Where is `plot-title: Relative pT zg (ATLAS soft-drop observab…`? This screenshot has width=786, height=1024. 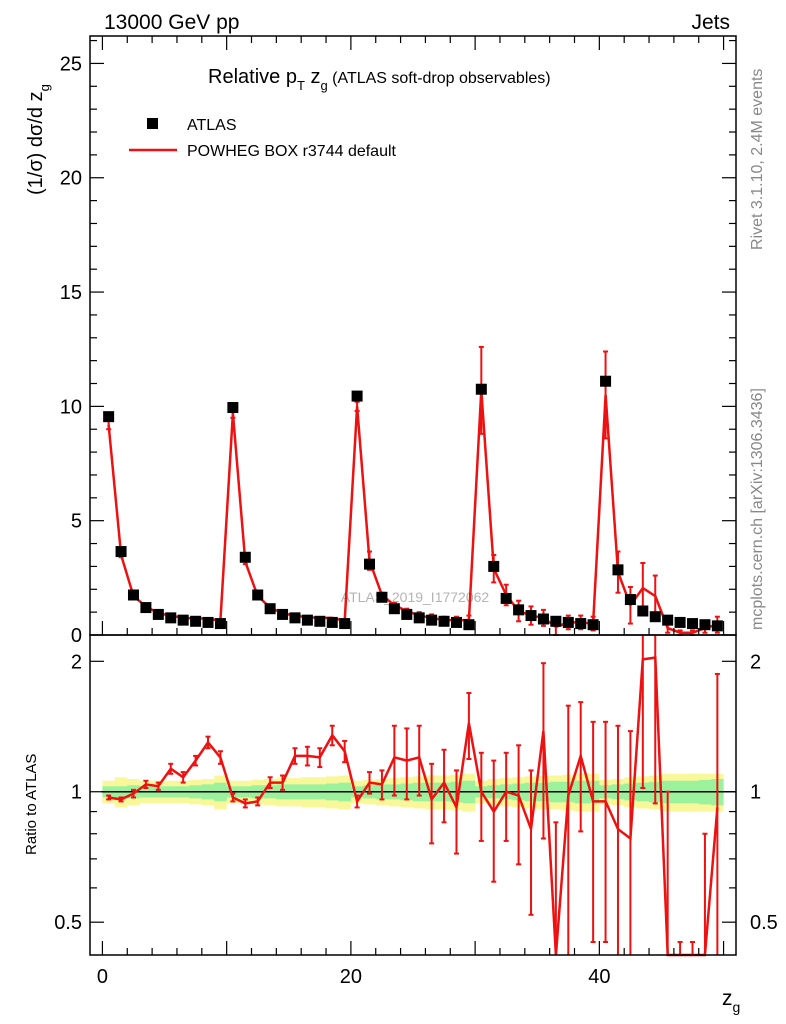
plot-title: Relative pT zg (ATLAS soft-drop observab… is located at coordinates (379, 79).